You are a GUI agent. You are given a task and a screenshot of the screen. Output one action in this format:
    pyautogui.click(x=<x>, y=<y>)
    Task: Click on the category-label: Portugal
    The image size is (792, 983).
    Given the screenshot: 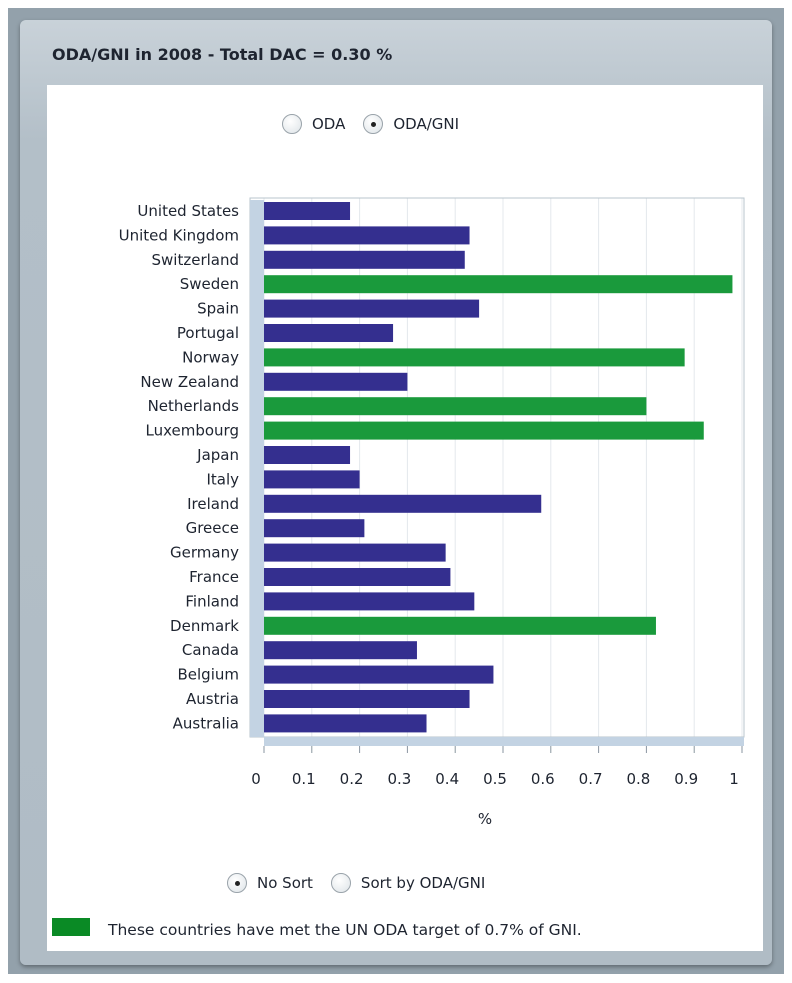 What is the action you would take?
    pyautogui.click(x=208, y=333)
    